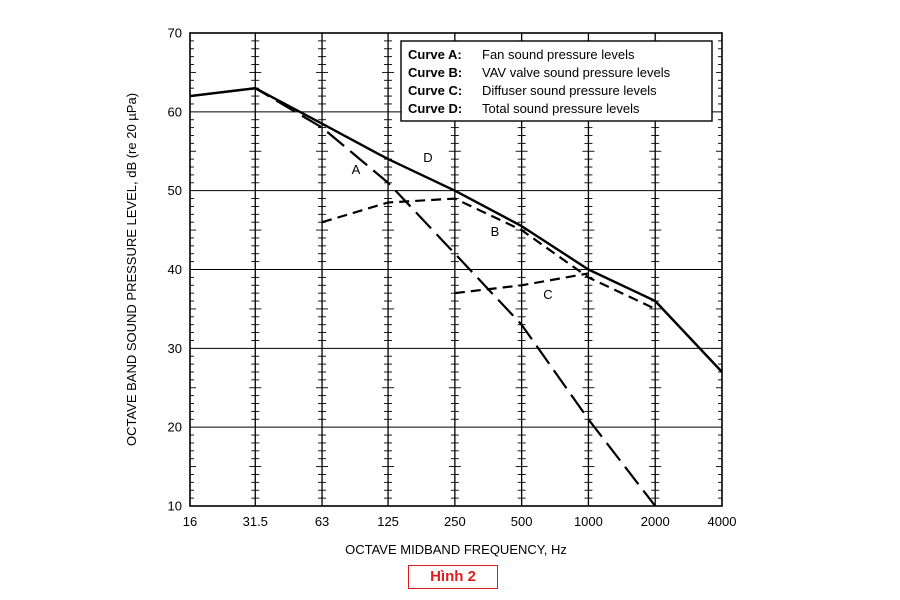 The height and width of the screenshot is (600, 900). I want to click on curve-label-c: C, so click(547, 294).